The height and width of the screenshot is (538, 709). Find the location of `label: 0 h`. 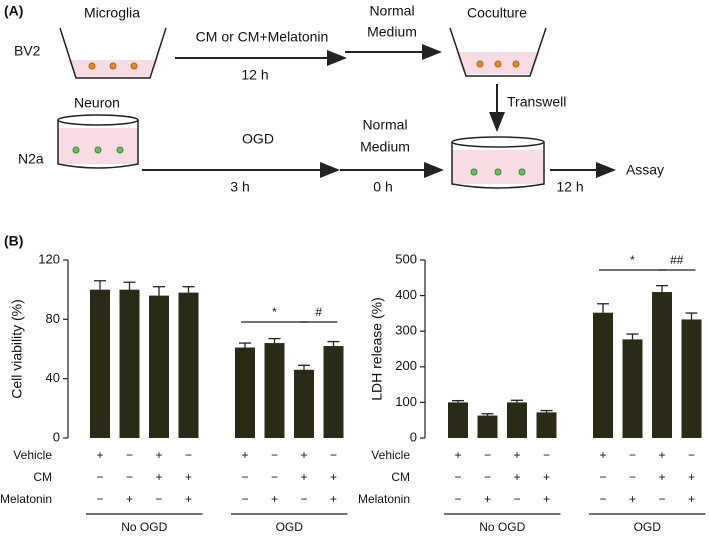

label: 0 h is located at coordinates (382, 187).